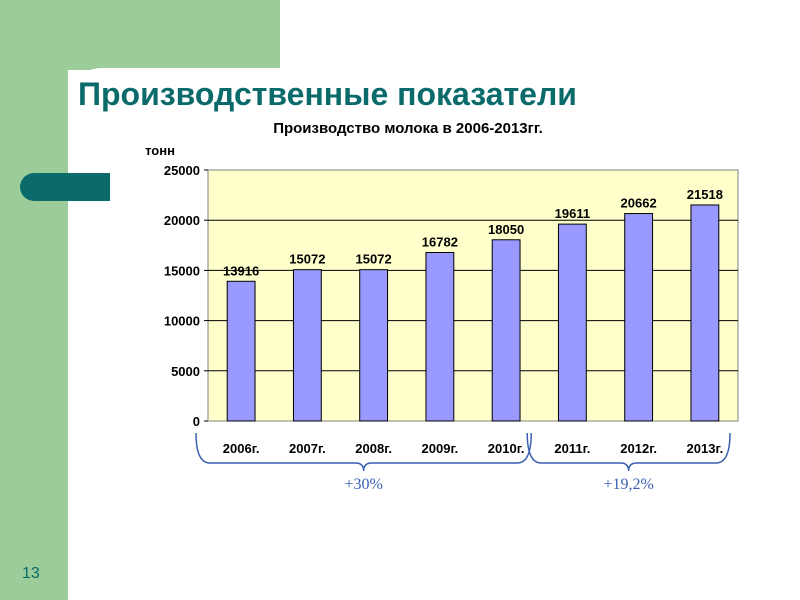 The image size is (800, 600). I want to click on x-tick-label: 2008г., so click(373, 448).